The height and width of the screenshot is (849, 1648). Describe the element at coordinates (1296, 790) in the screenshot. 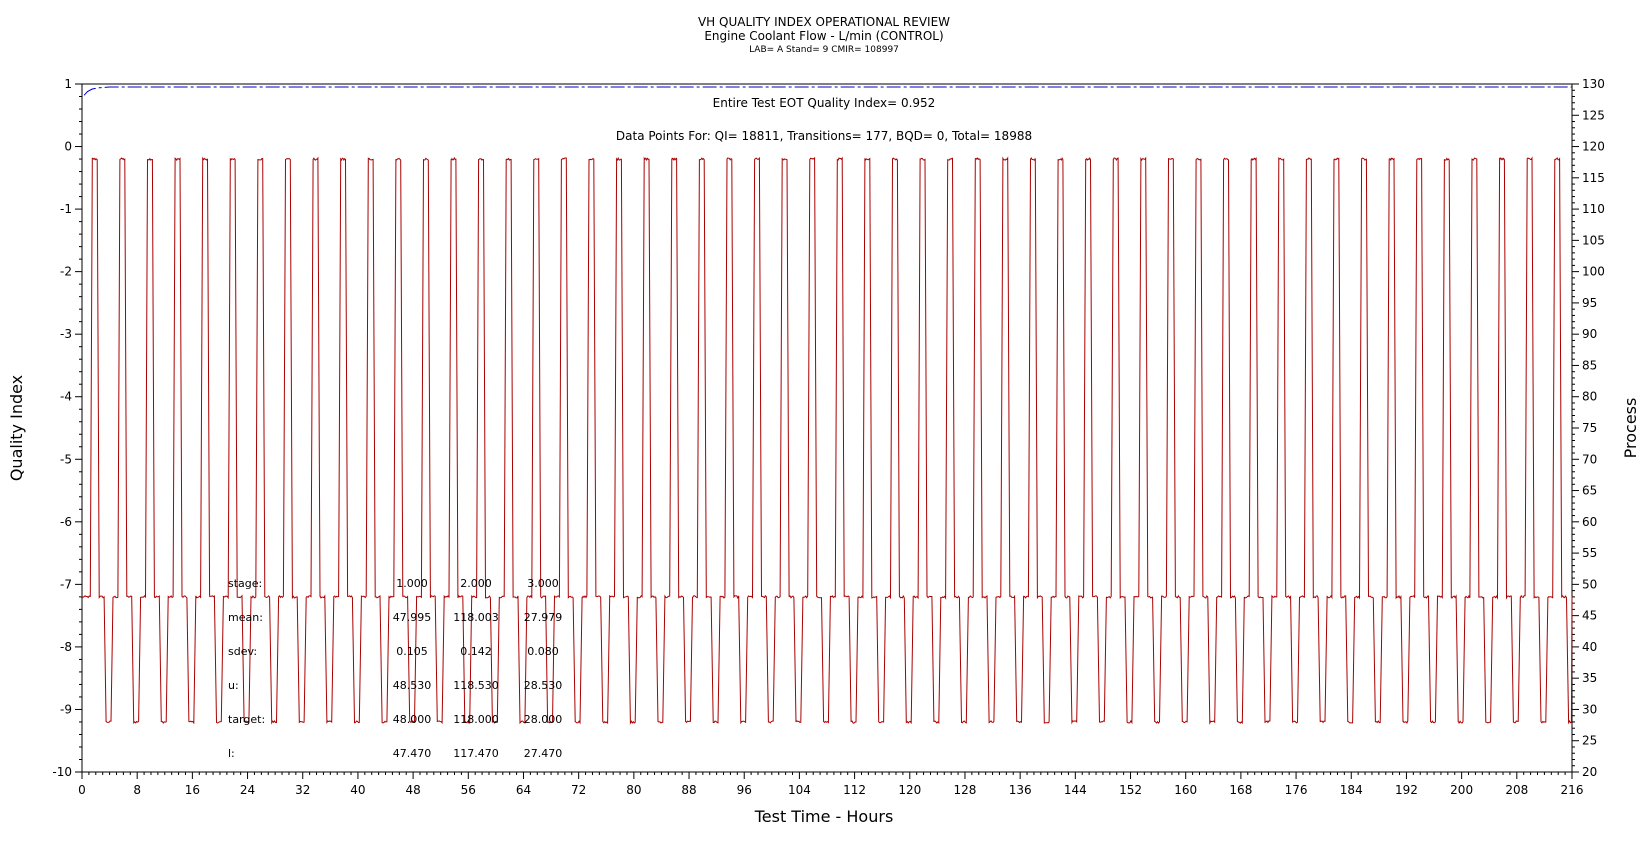

I see `x-tick-label: 176` at that location.